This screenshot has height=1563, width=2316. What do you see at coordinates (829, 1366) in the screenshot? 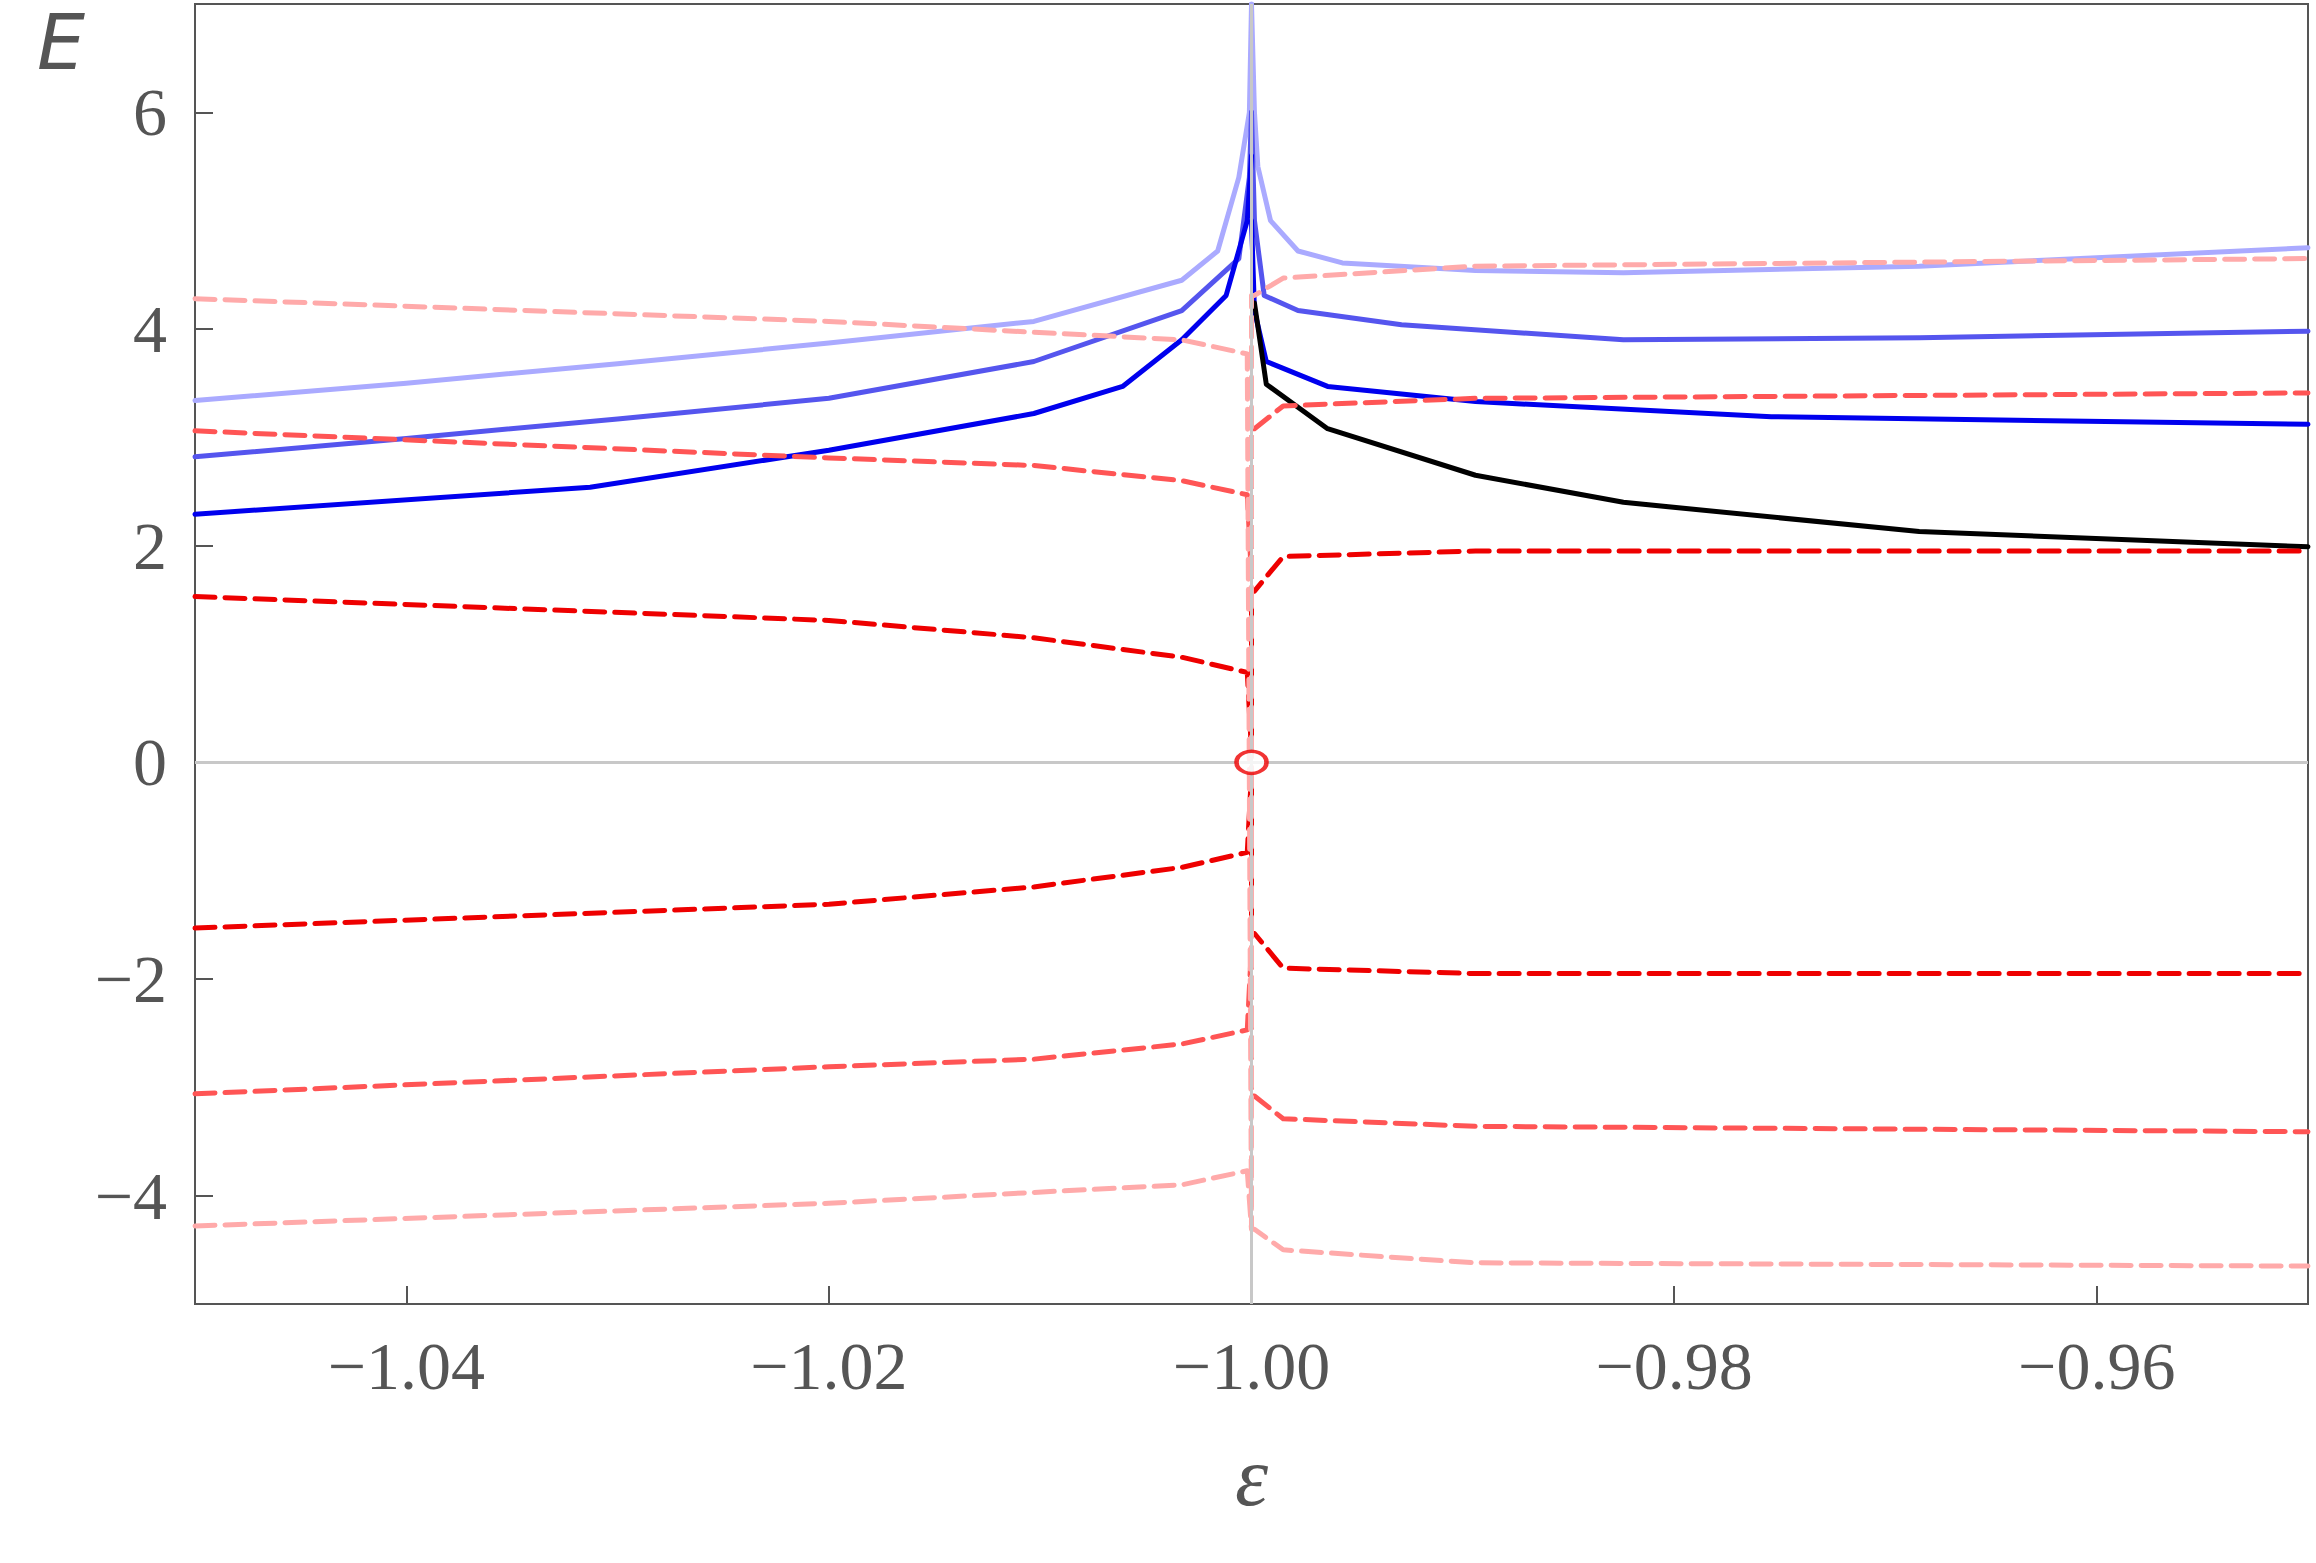
I see `x-tick-label: −1.02` at bounding box center [829, 1366].